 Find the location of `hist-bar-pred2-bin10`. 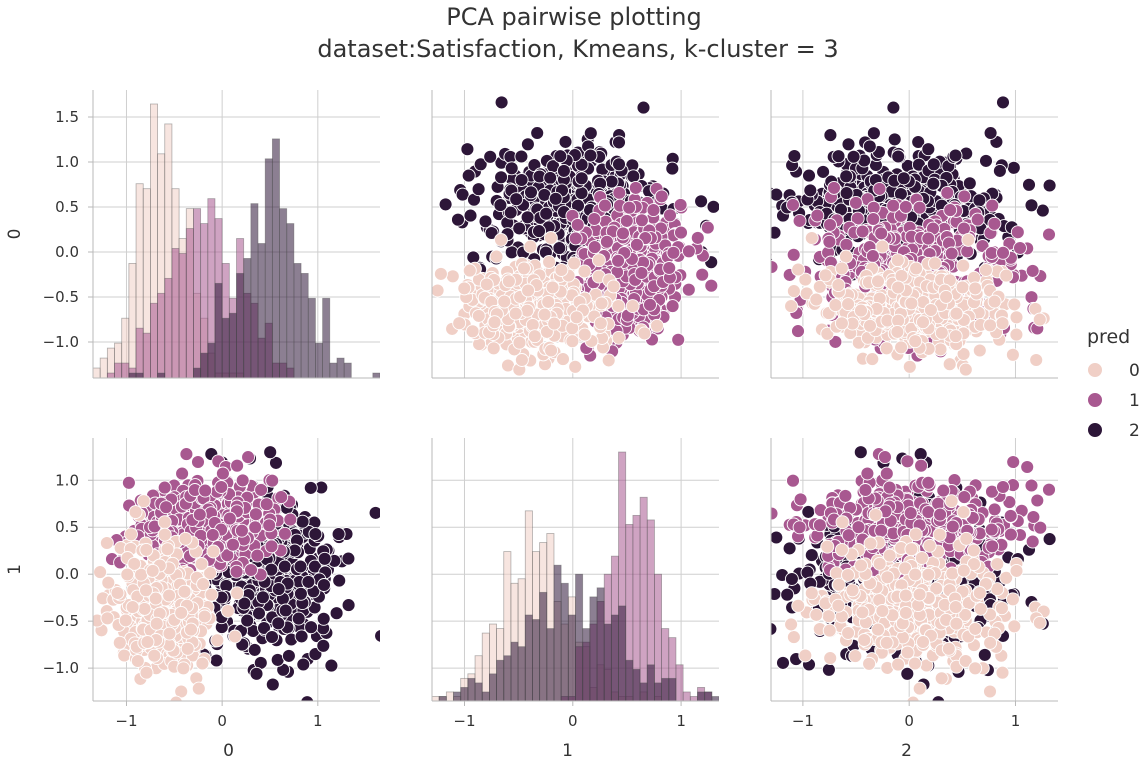

hist-bar-pred2-bin10 is located at coordinates (507, 678).